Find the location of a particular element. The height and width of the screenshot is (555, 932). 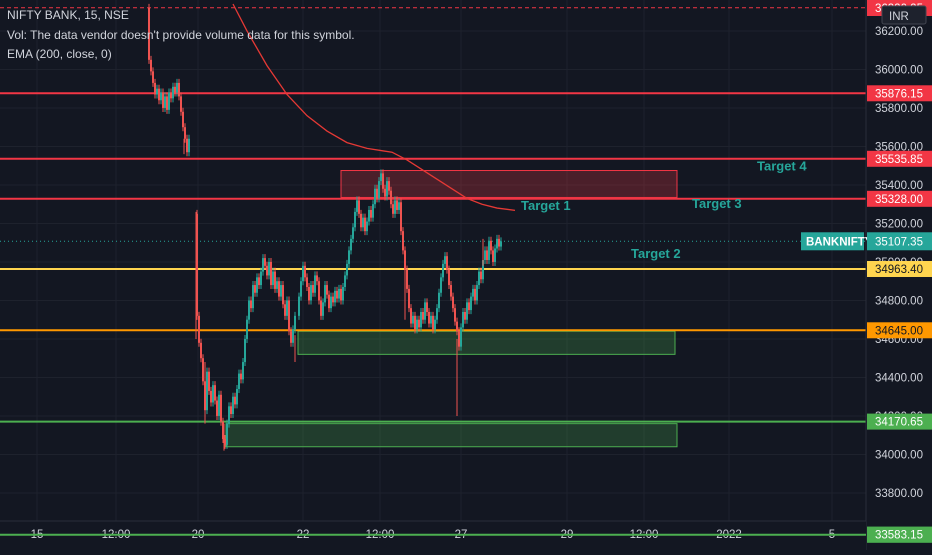

level-35535-tag-label: 35535.85 is located at coordinates (899, 160).